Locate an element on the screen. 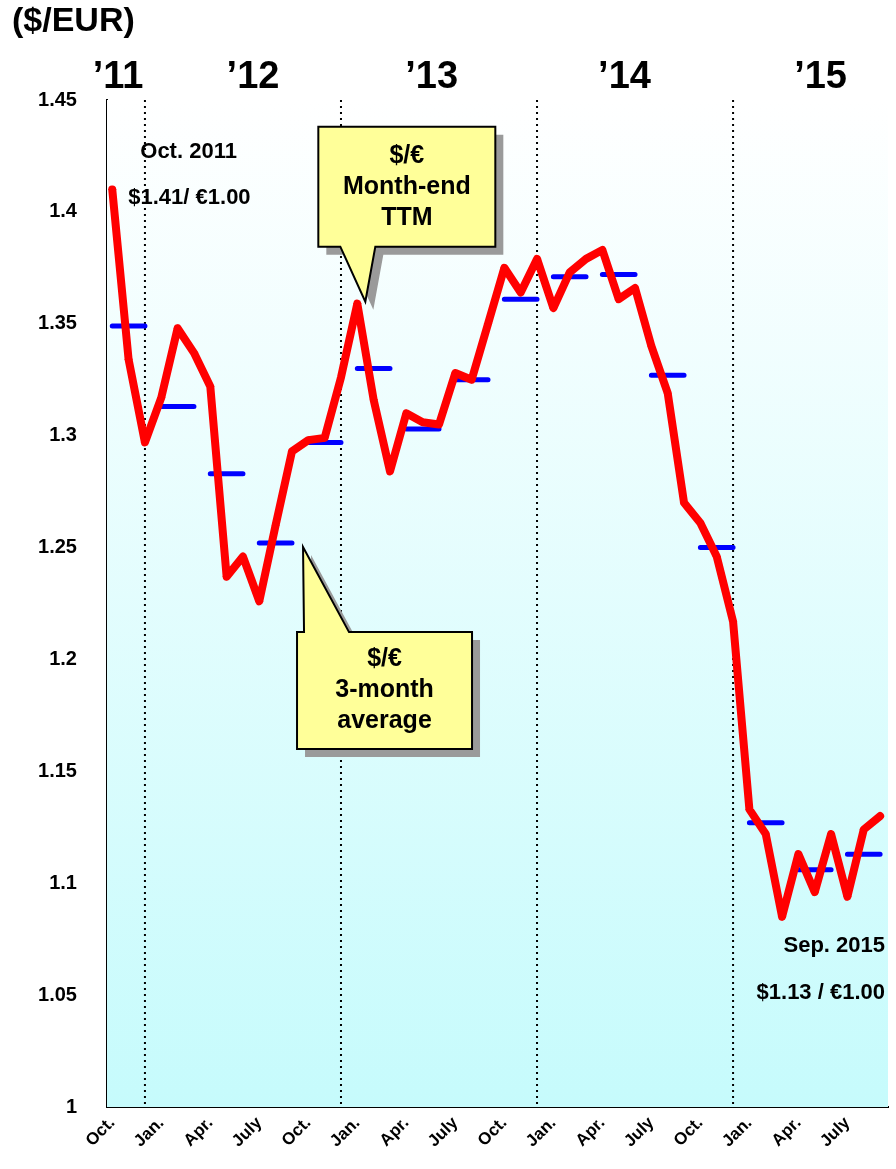 The width and height of the screenshot is (896, 1169). y-tick-label: 1.45 is located at coordinates (57, 98).